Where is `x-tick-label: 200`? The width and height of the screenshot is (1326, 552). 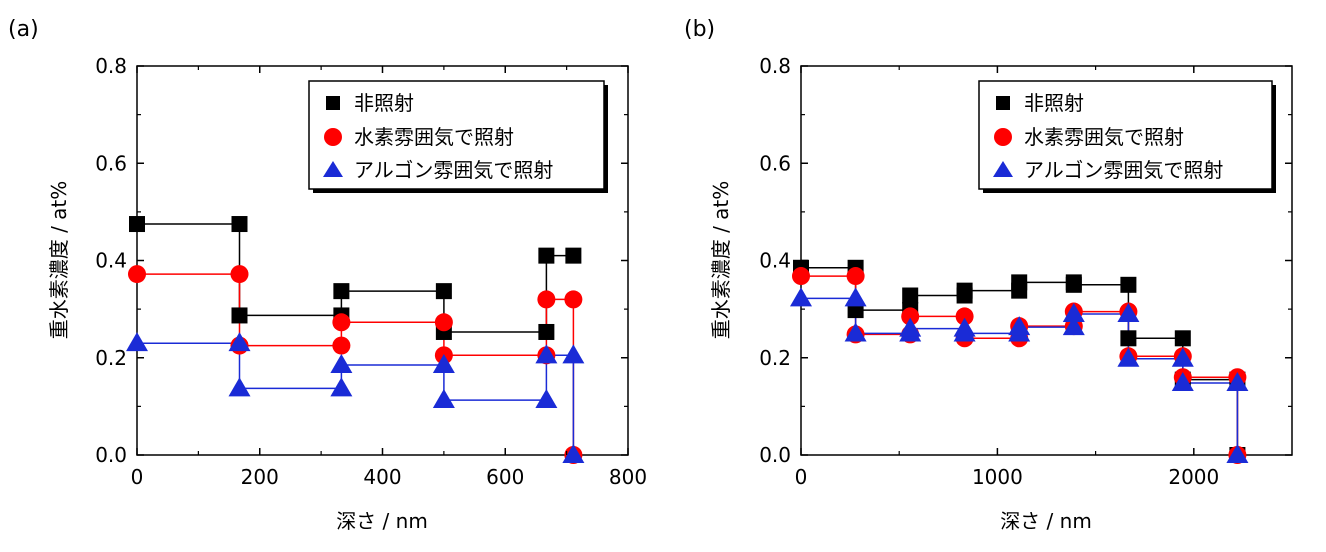 x-tick-label: 200 is located at coordinates (260, 477).